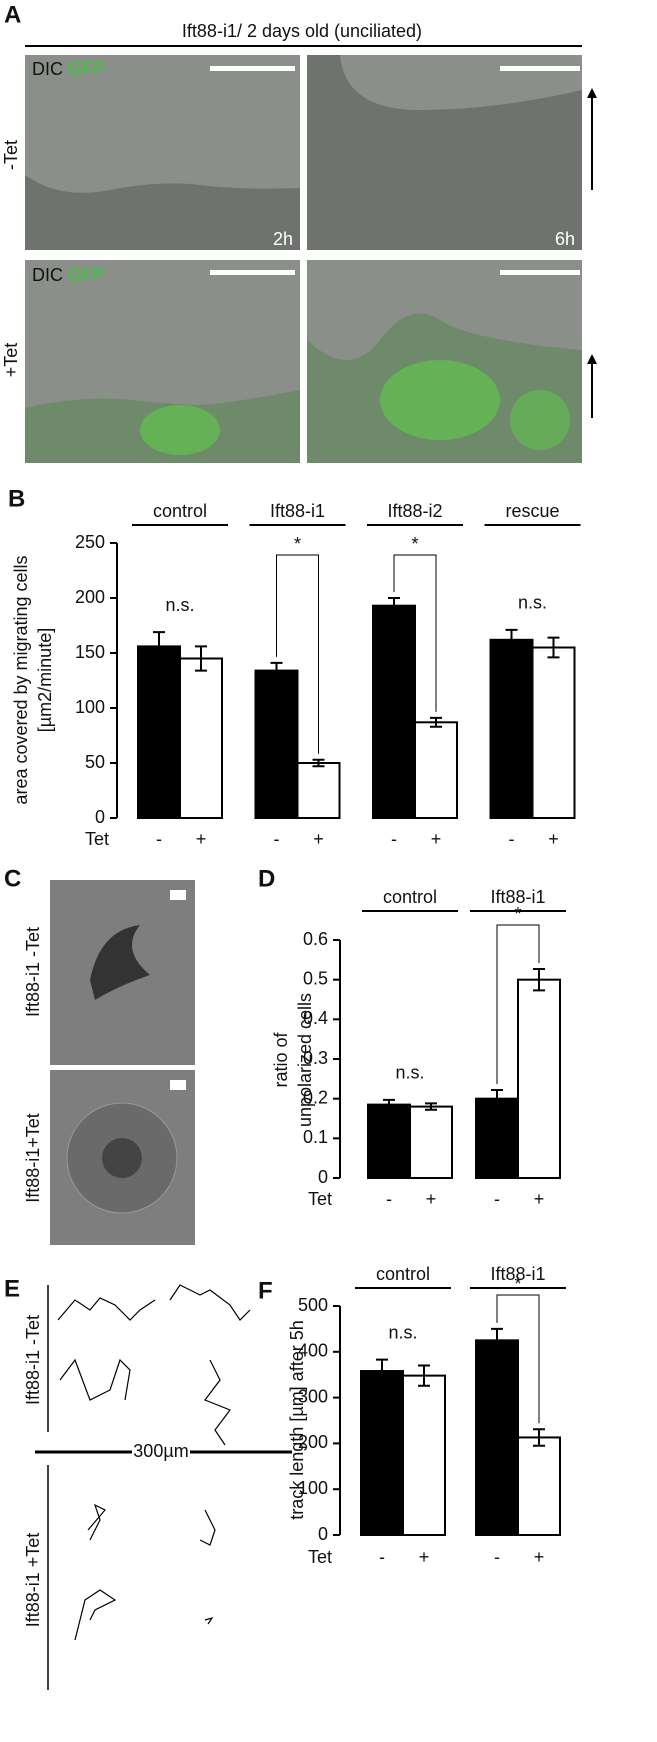 The image size is (657, 1742). What do you see at coordinates (315, 1097) in the screenshot?
I see `y-tick-label: 0.2` at bounding box center [315, 1097].